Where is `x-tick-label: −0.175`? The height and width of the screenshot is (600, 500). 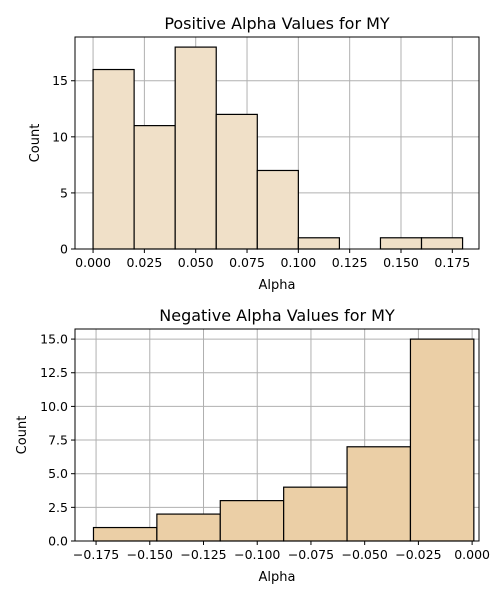
x-tick-label: −0.175 is located at coordinates (96, 554).